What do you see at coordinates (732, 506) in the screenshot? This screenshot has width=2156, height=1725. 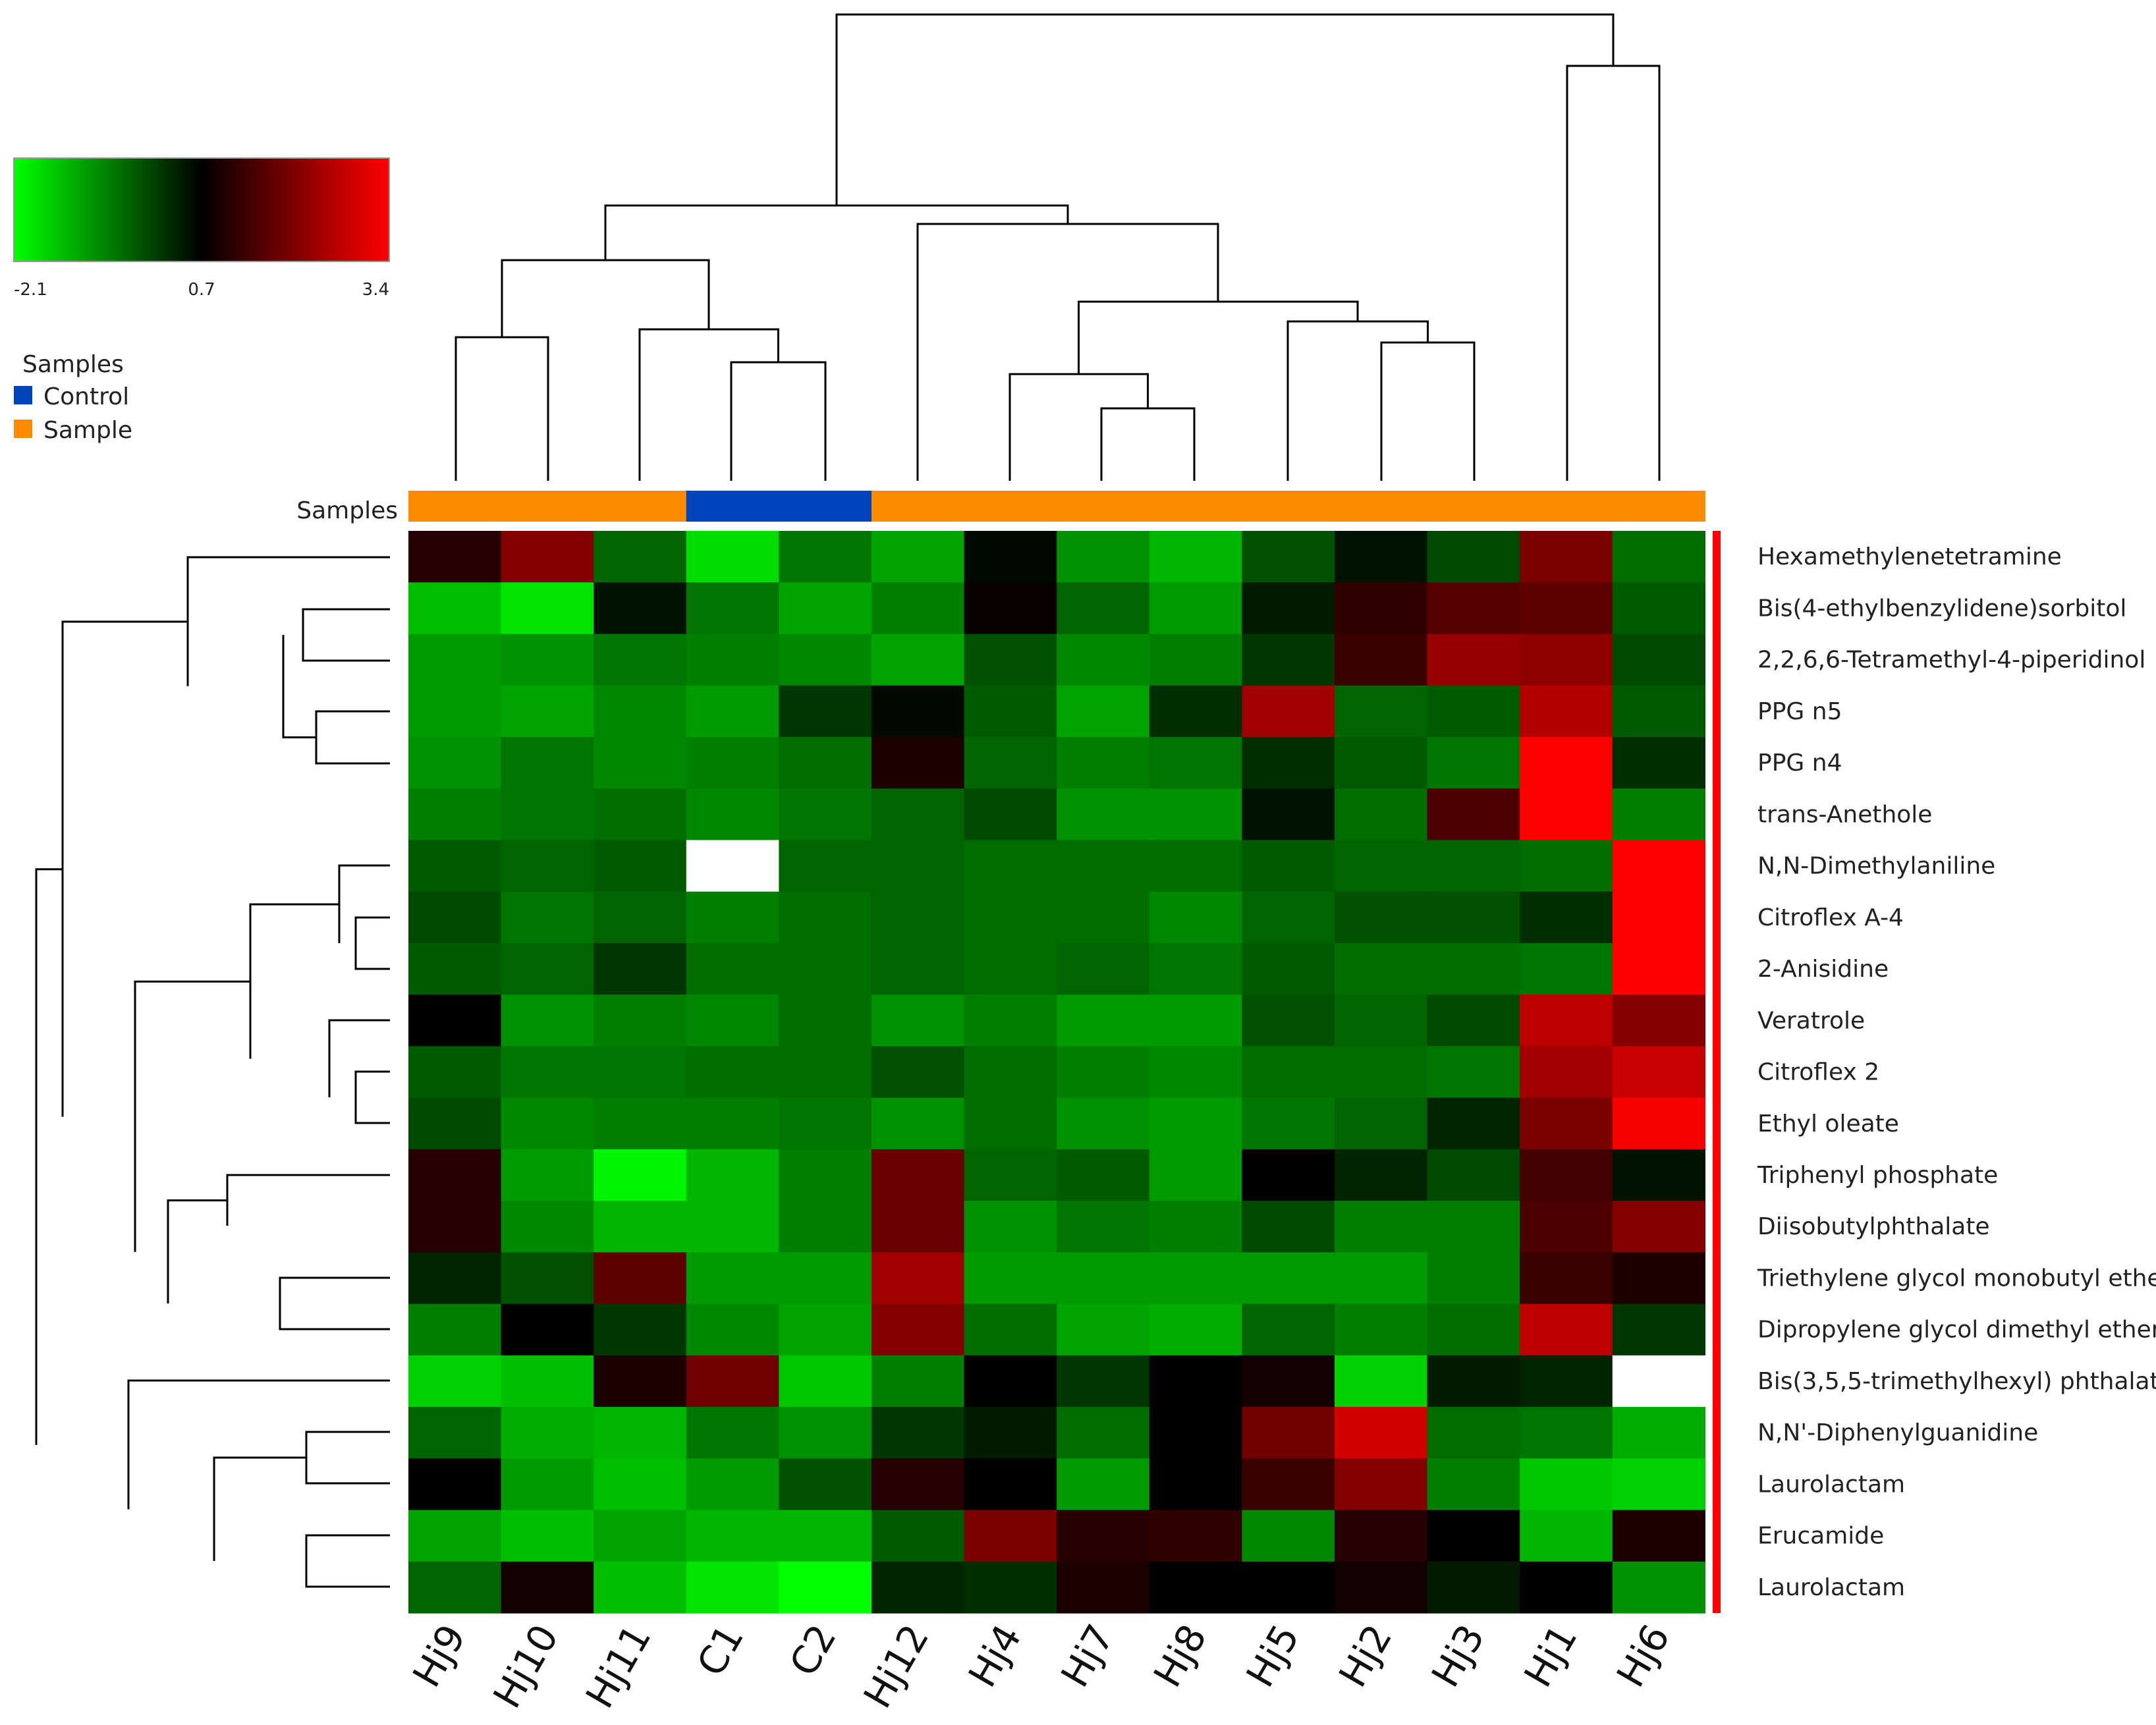 I see `annotation-cell-c1` at bounding box center [732, 506].